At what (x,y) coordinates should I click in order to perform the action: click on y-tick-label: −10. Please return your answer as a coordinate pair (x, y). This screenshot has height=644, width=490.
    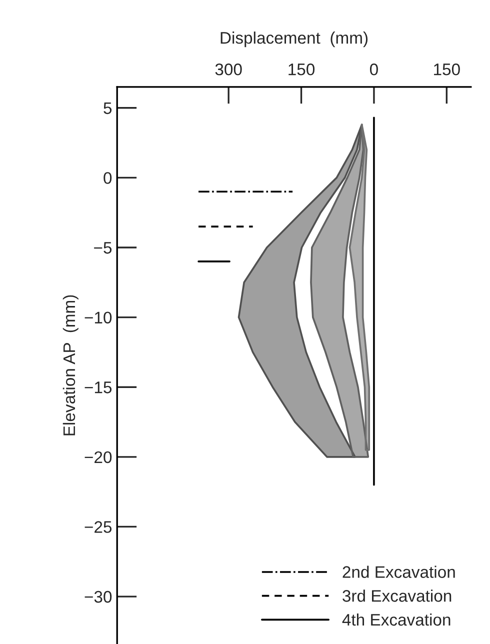
    Looking at the image, I should click on (98, 318).